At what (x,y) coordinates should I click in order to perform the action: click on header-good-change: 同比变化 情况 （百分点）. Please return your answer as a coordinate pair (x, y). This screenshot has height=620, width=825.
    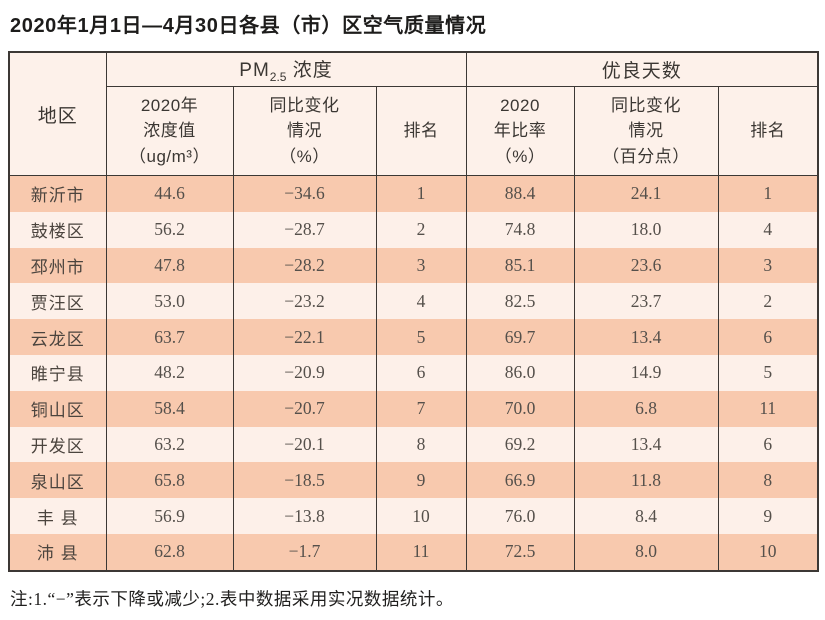
    Looking at the image, I should click on (646, 131).